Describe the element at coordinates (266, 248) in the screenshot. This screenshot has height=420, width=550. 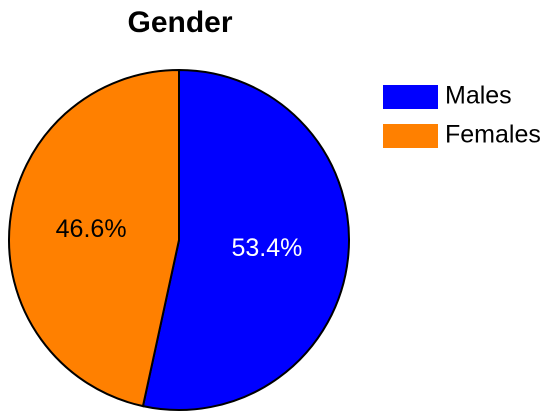
I see `slice-label-males: 53.4%` at that location.